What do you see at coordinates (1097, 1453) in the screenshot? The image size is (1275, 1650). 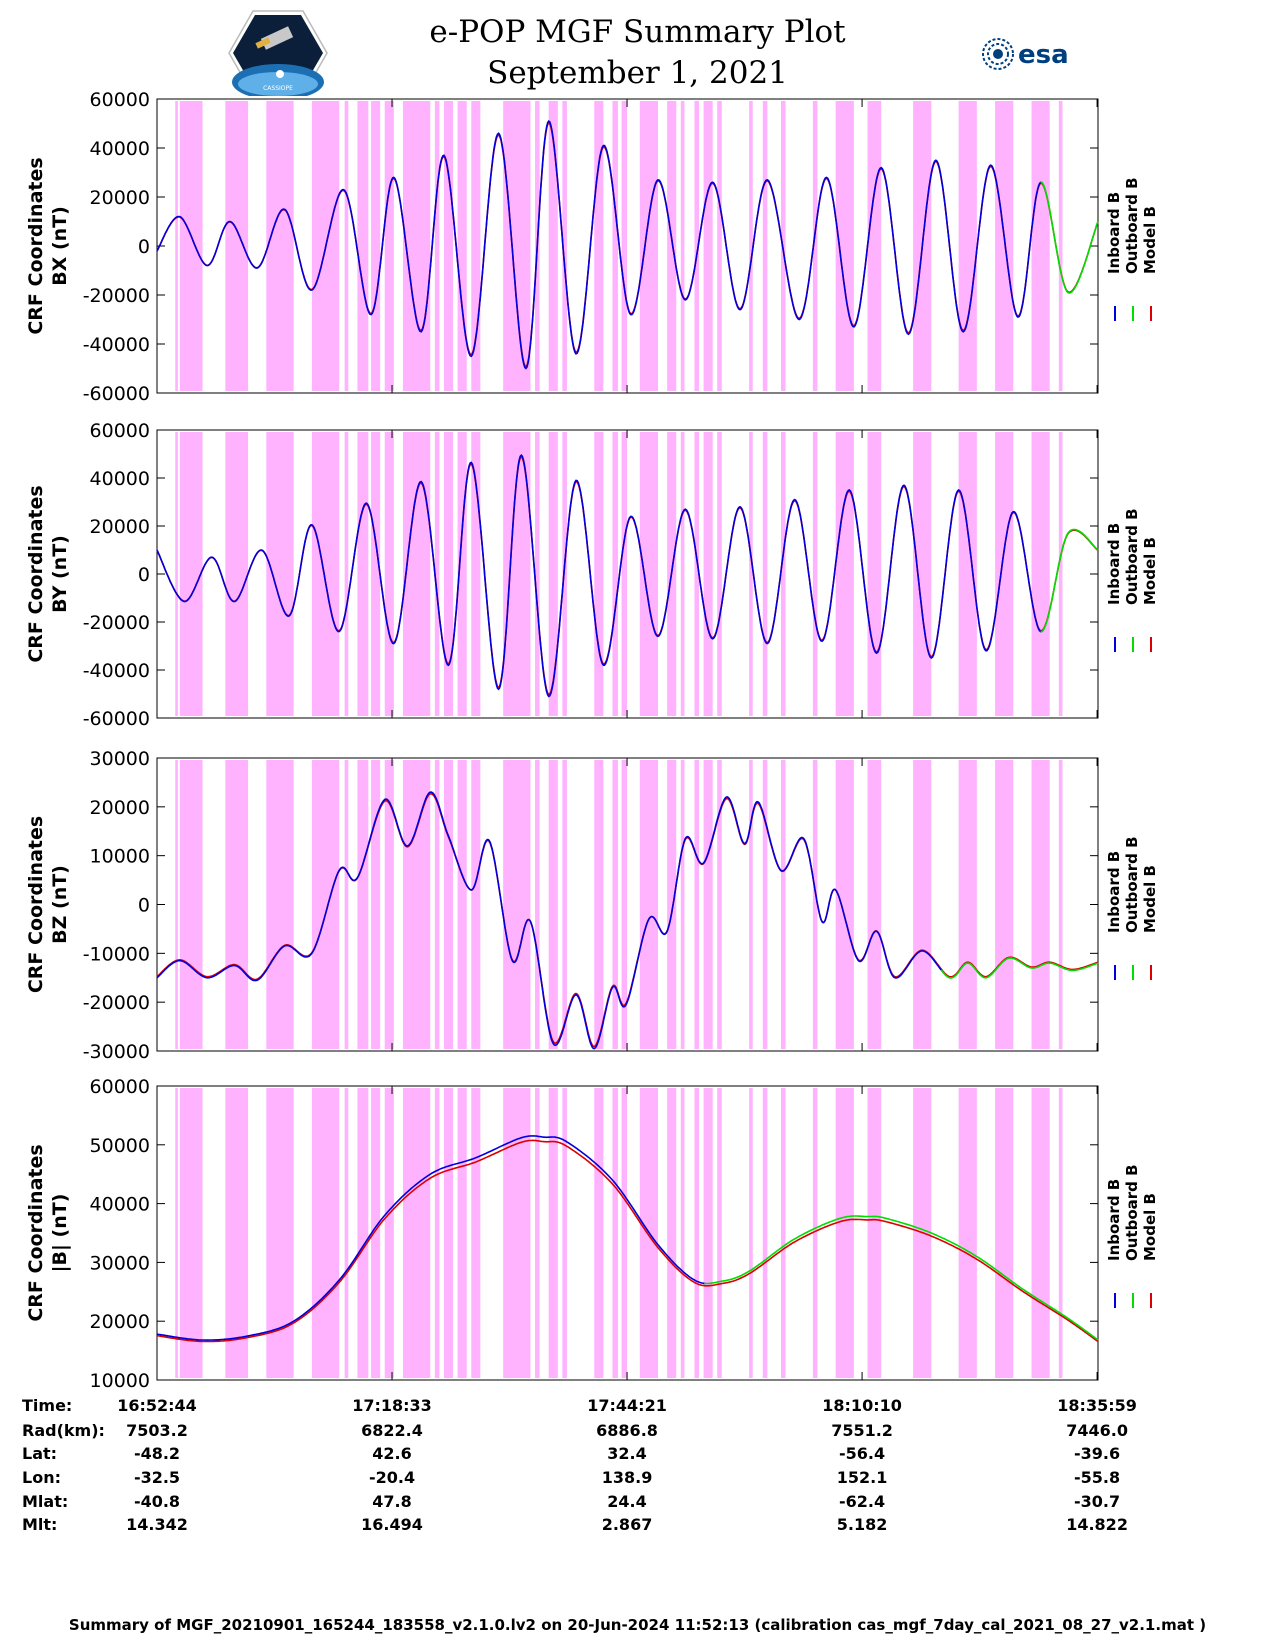 I see `ephemeris-value: -39.6` at bounding box center [1097, 1453].